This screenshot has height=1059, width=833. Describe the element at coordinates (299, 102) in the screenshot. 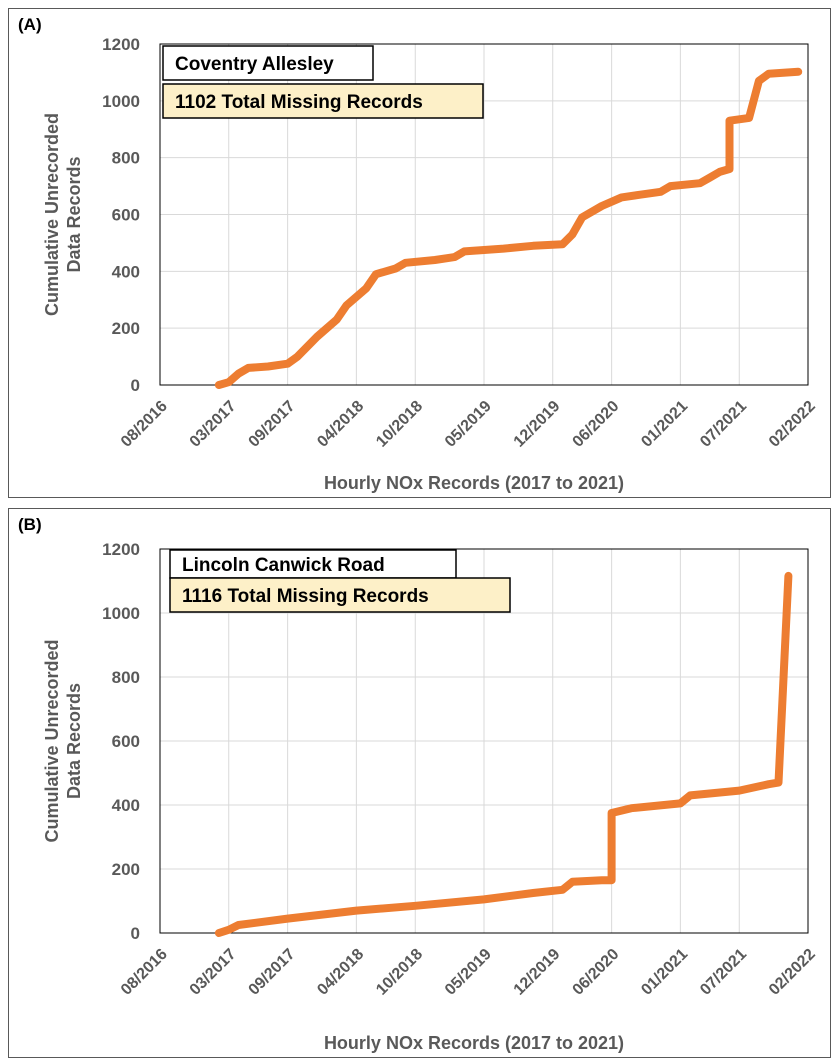

I see `annotation: 1102 Total Missing Records` at that location.